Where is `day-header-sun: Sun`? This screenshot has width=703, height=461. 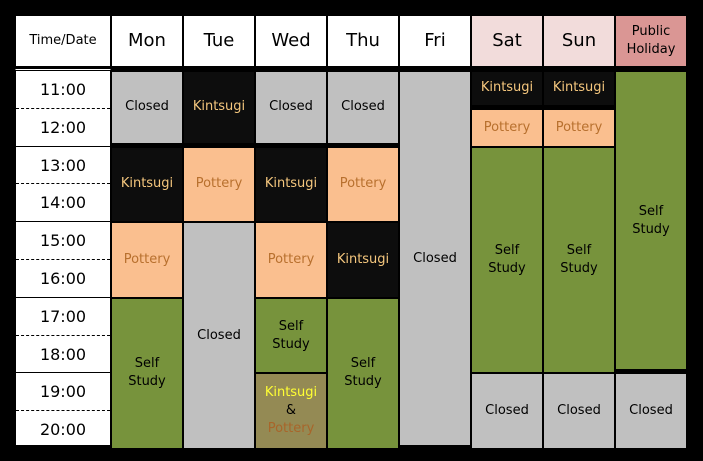
day-header-sun: Sun is located at coordinates (579, 41).